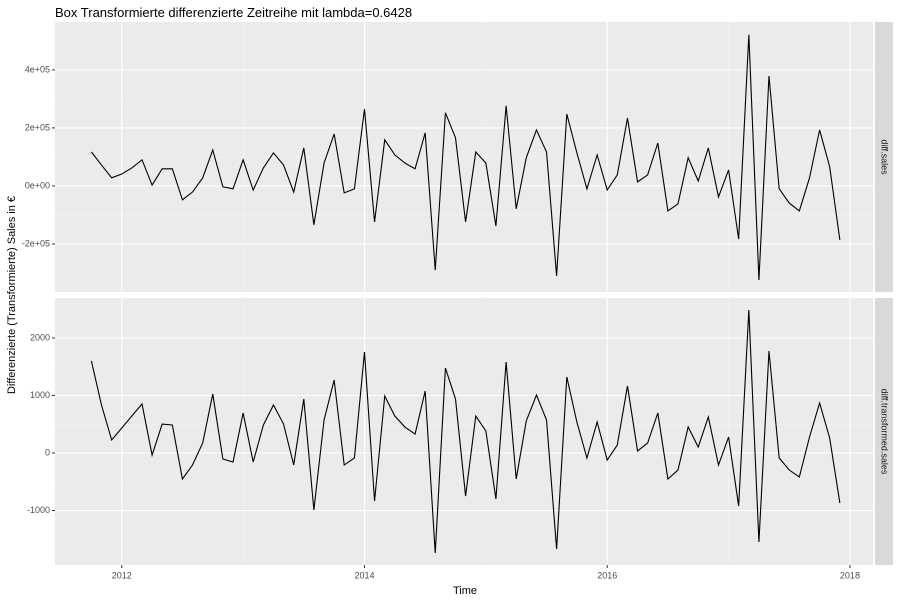  What do you see at coordinates (607, 575) in the screenshot?
I see `x-tick-label: 2016` at bounding box center [607, 575].